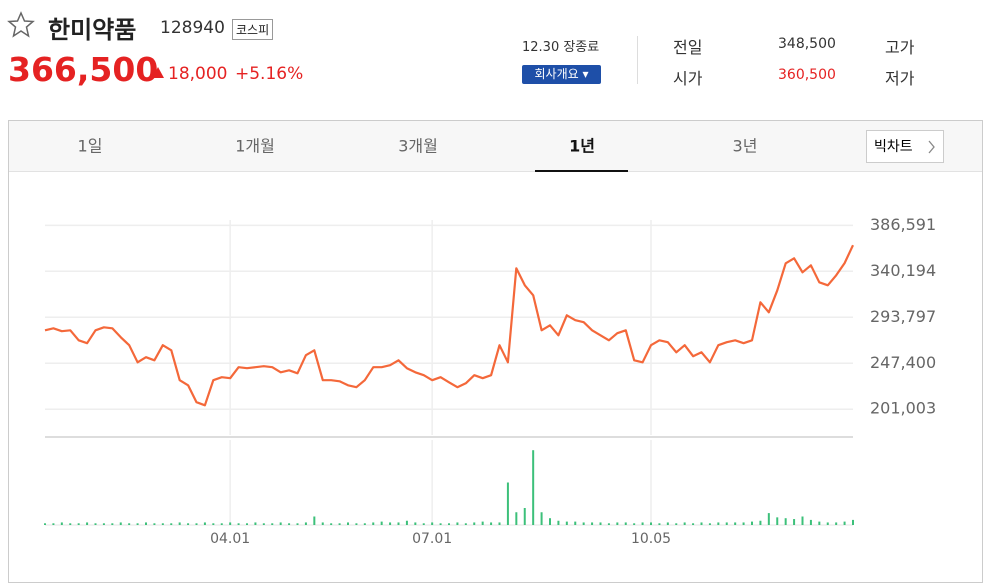  Describe the element at coordinates (651, 539) in the screenshot. I see `x-tick-label: 10.05` at that location.